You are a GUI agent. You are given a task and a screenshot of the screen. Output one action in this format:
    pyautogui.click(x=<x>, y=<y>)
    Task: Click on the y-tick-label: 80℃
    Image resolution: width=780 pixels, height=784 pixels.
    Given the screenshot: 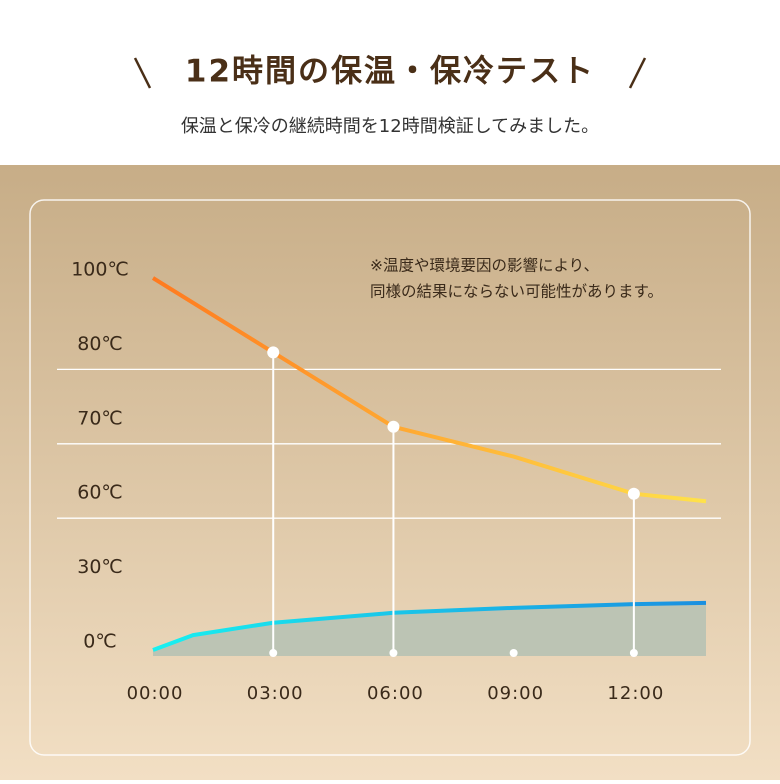 What is the action you would take?
    pyautogui.click(x=100, y=344)
    